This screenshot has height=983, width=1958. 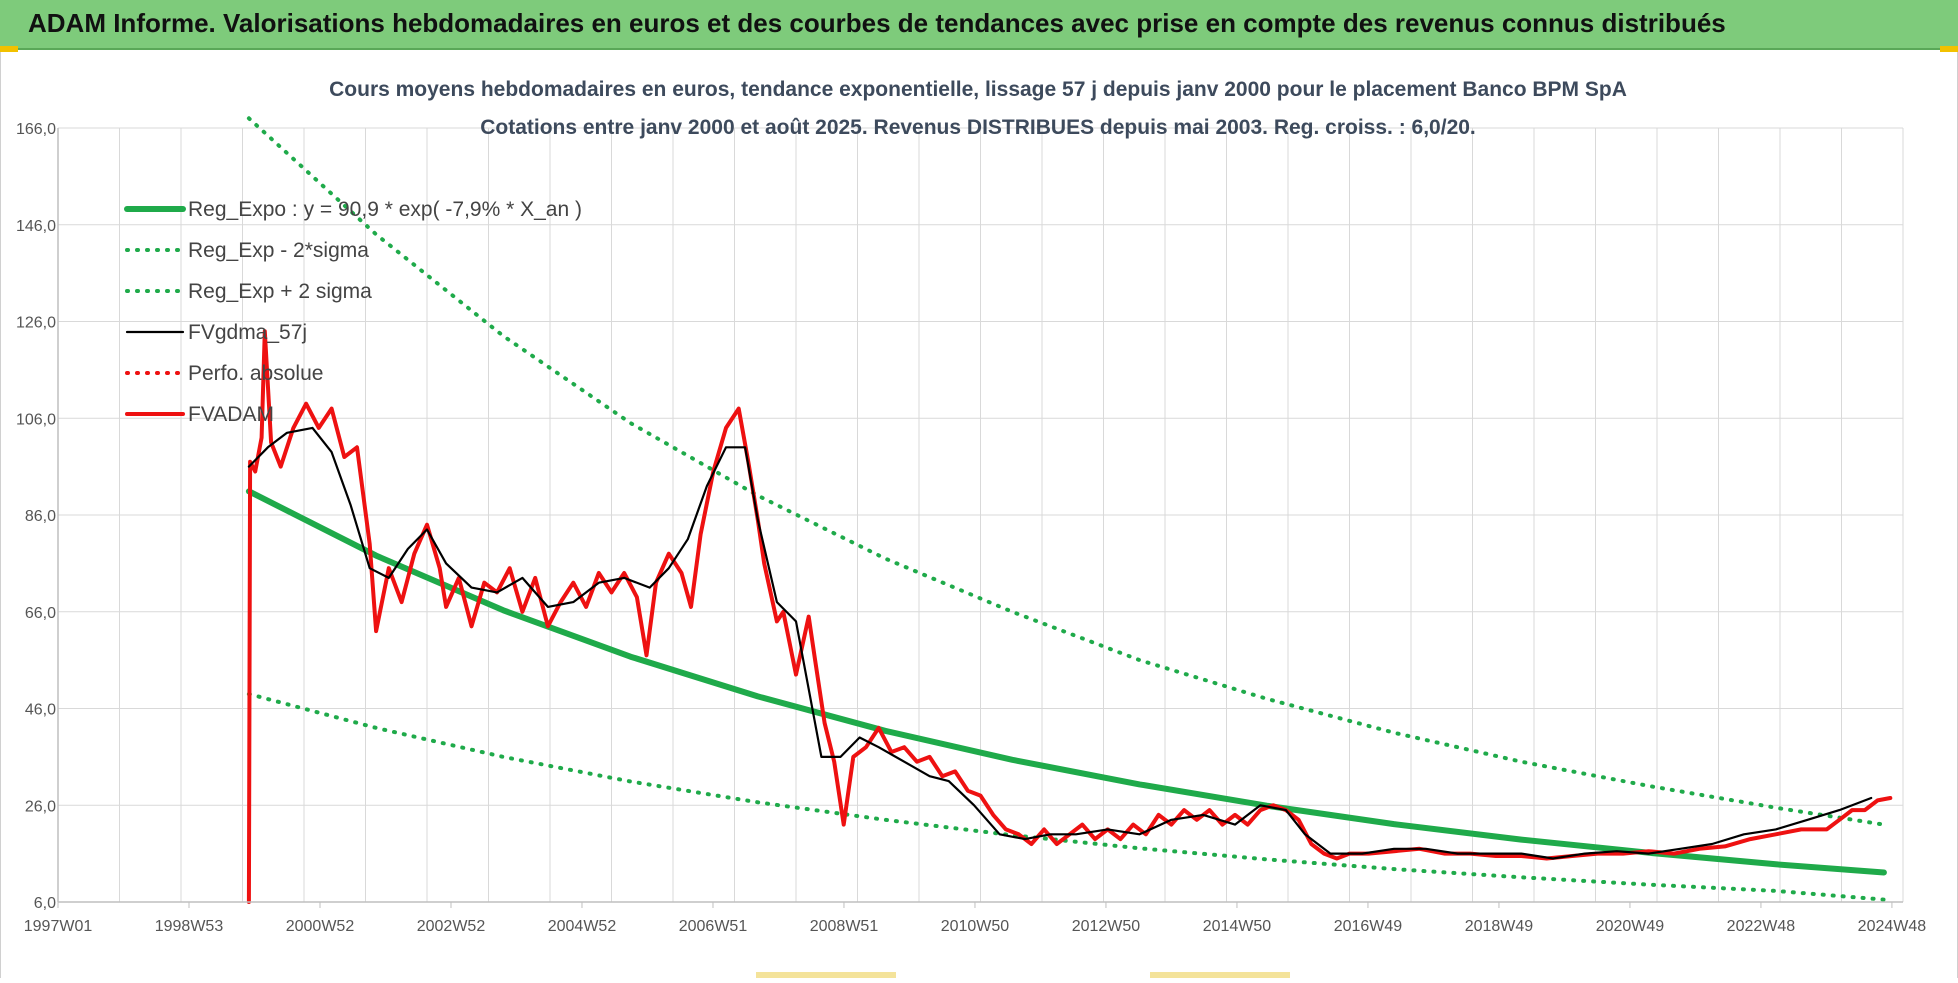 What do you see at coordinates (1220, 975) in the screenshot?
I see `bottom-strip-right` at bounding box center [1220, 975].